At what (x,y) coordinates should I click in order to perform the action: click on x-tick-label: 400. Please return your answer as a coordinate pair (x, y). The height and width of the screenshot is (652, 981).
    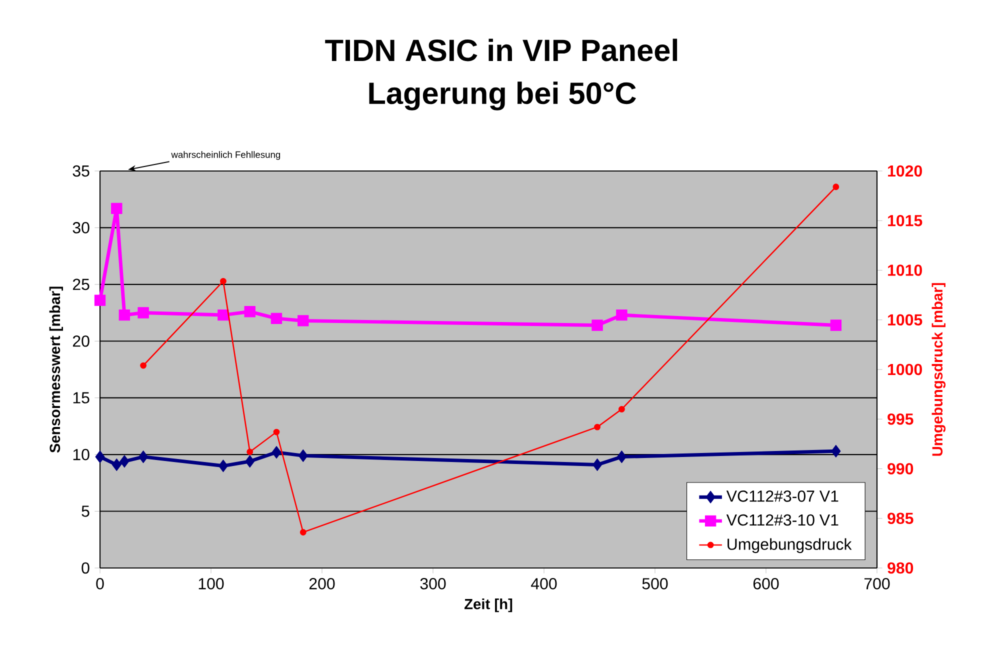
    Looking at the image, I should click on (544, 584).